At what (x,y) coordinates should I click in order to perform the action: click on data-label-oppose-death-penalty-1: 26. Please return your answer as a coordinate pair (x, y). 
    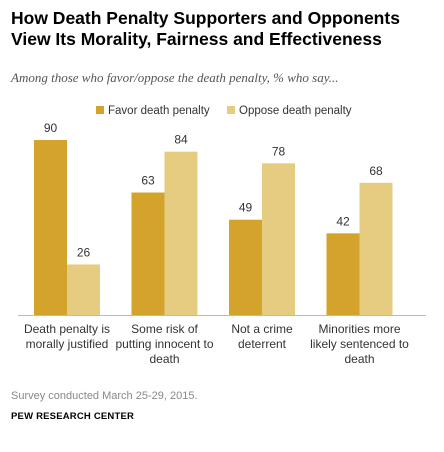
    Looking at the image, I should click on (84, 252).